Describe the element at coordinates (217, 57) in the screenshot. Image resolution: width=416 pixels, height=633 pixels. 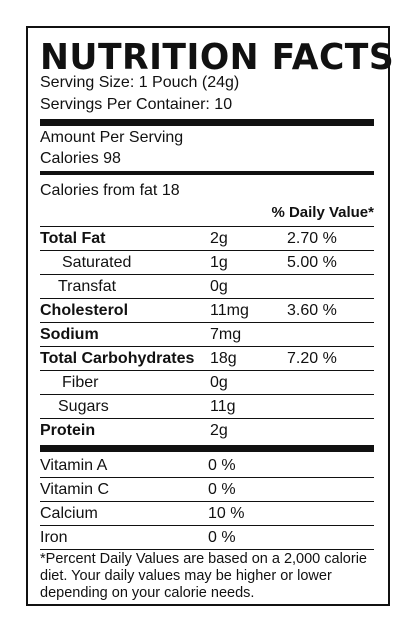
I see `label-title: NUTRITION FACTS` at that location.